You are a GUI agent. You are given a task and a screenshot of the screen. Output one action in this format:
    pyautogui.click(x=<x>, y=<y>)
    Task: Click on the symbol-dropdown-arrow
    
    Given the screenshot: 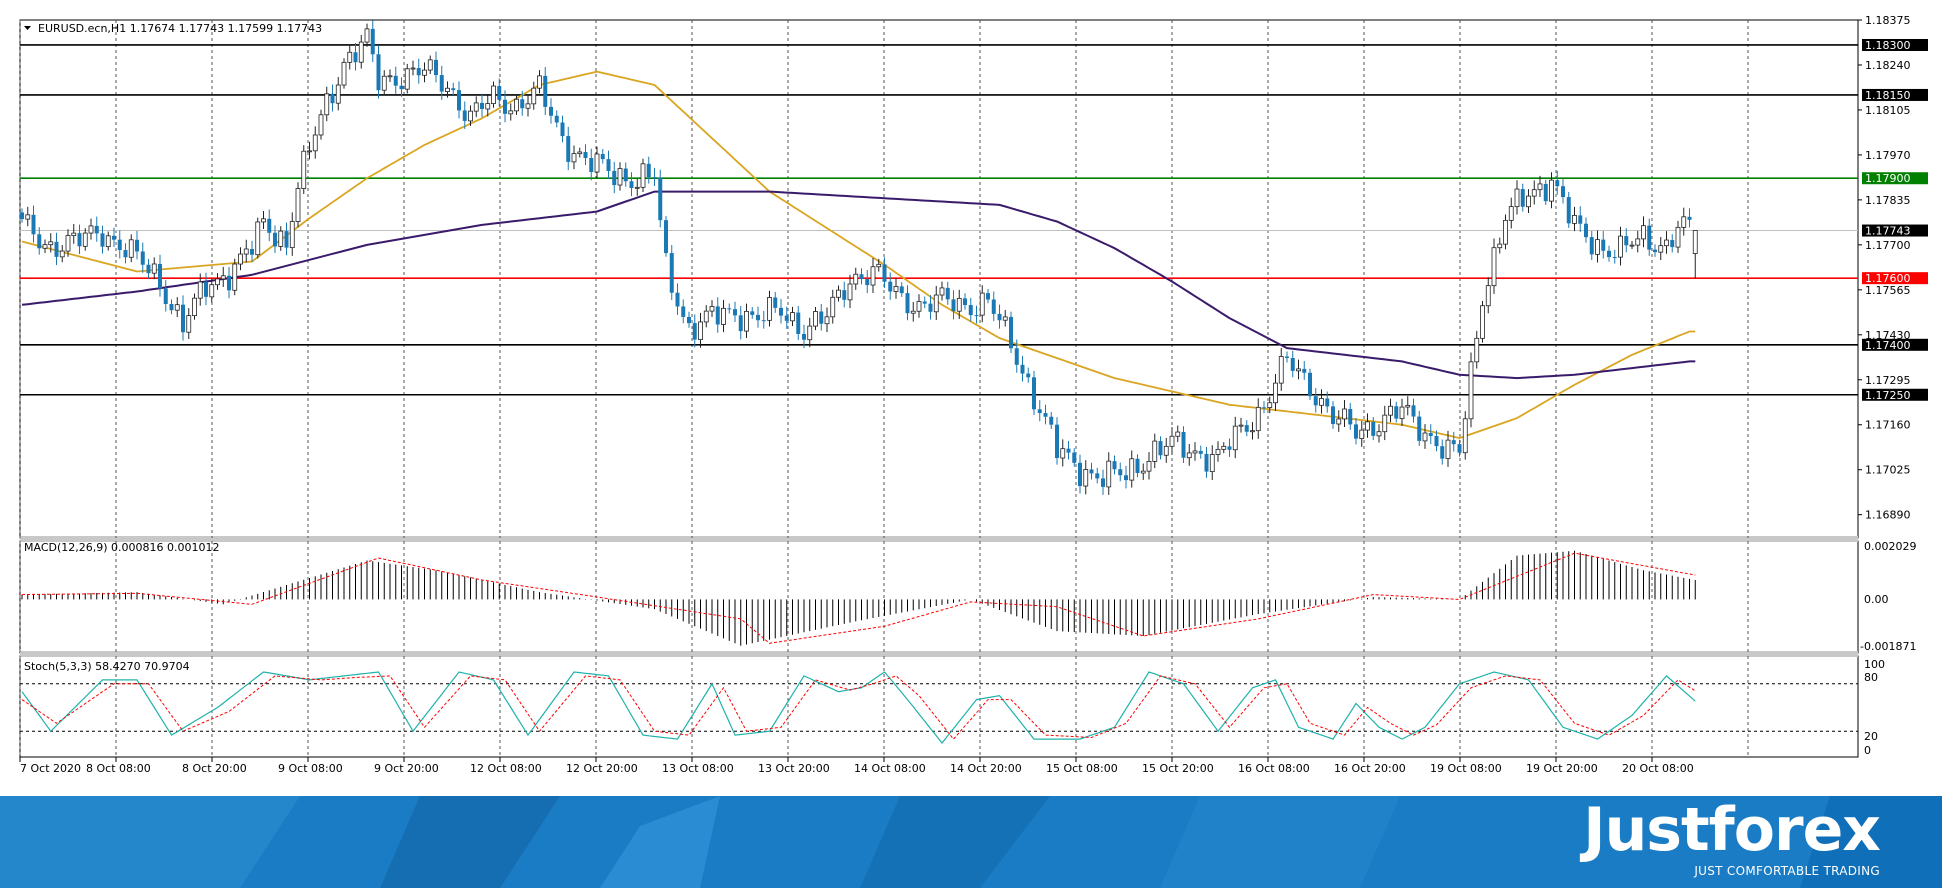 What is the action you would take?
    pyautogui.click(x=27, y=28)
    